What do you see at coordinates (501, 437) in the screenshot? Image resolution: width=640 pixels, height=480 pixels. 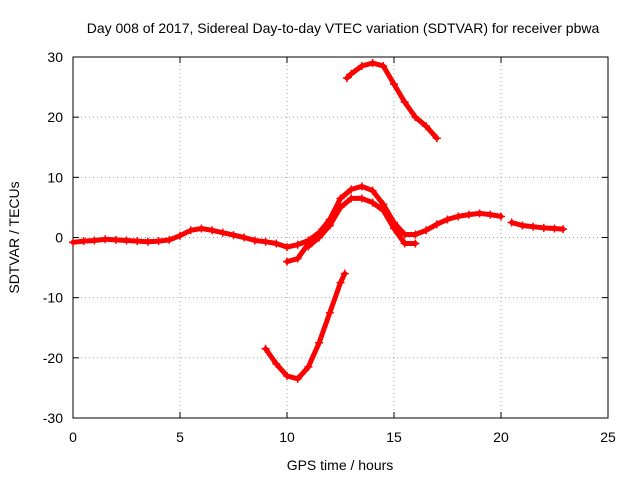 I see `x-tick-label: 20` at bounding box center [501, 437].